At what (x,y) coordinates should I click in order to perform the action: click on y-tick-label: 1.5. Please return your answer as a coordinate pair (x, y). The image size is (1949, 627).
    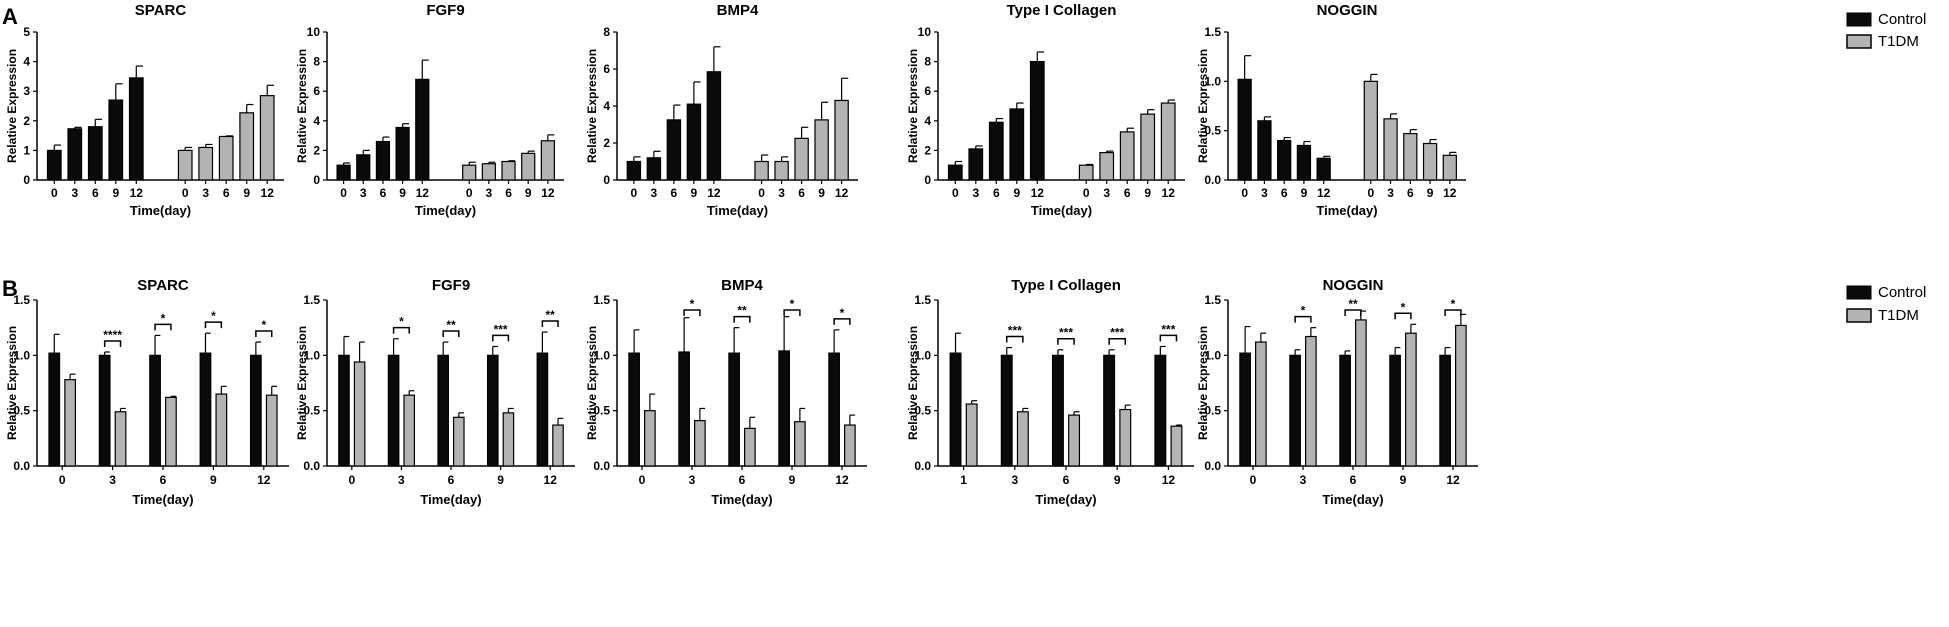
    Looking at the image, I should click on (21, 300).